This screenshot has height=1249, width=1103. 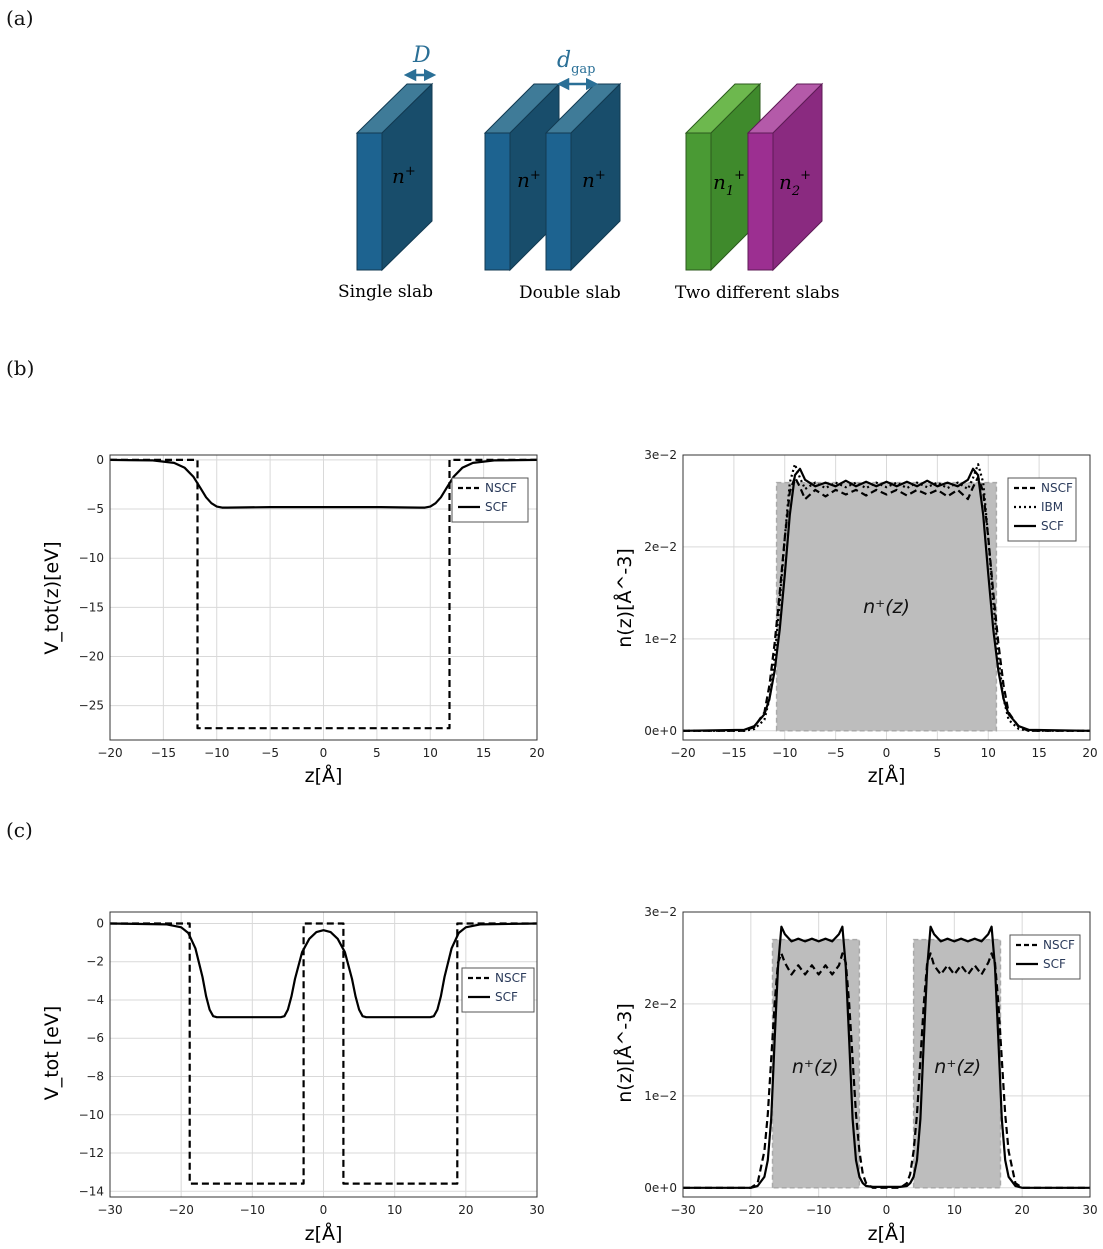 What do you see at coordinates (95, 1000) in the screenshot?
I see `y-tick-label: −4` at bounding box center [95, 1000].